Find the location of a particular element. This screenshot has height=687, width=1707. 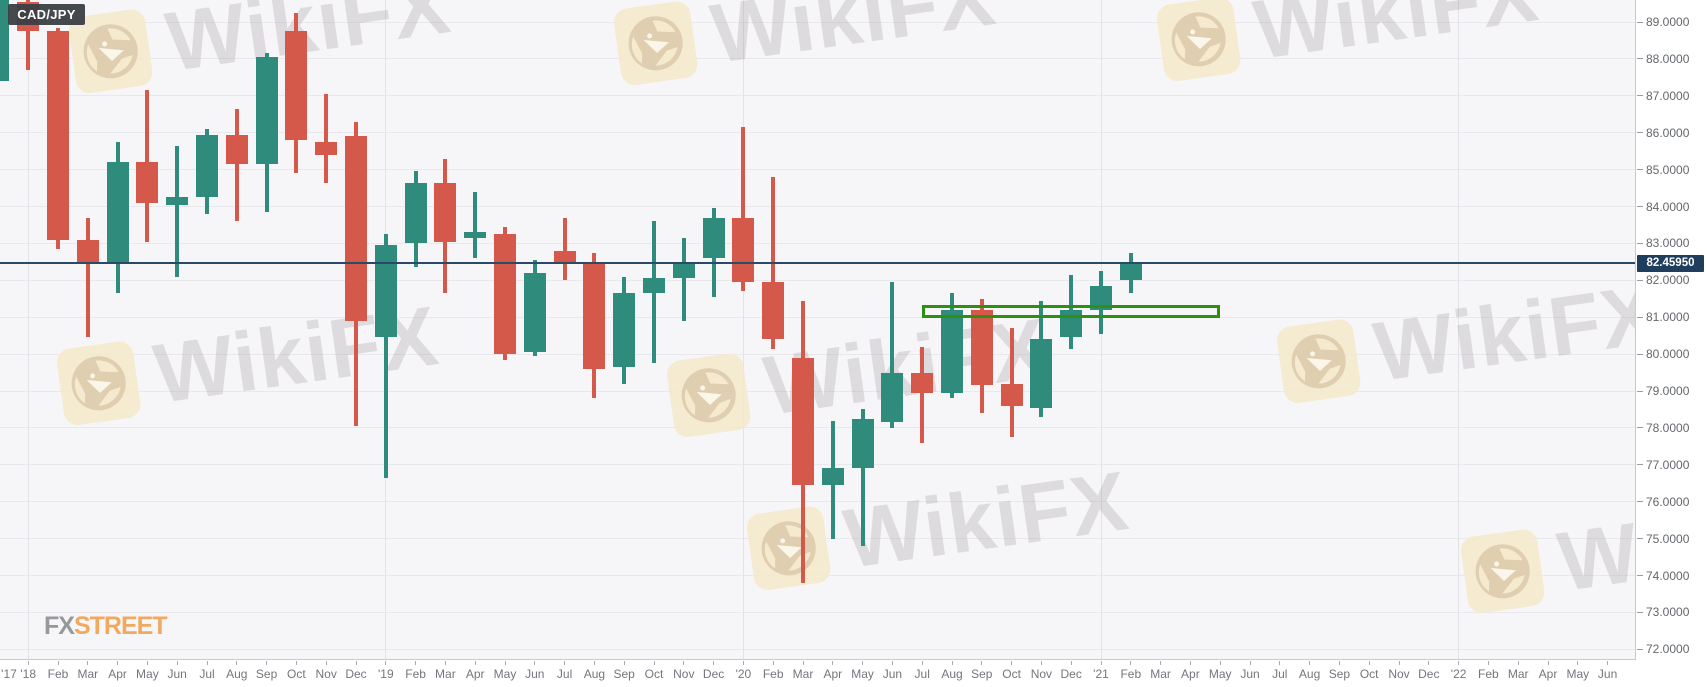

price-axis-label: 74.0000 is located at coordinates (1668, 575).